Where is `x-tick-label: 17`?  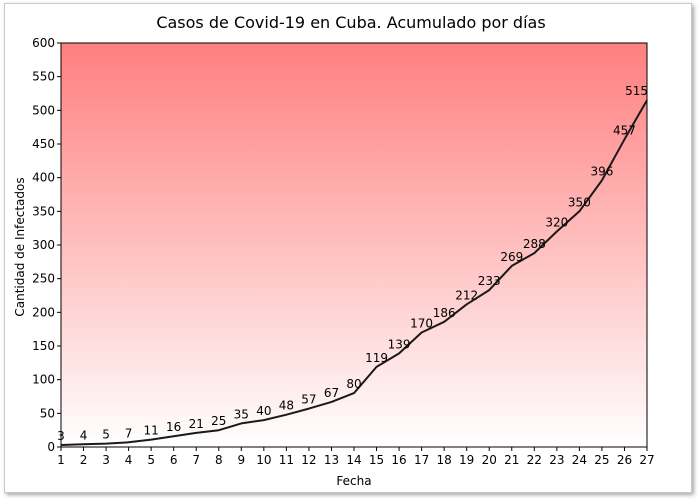 x-tick-label: 17 is located at coordinates (421, 460).